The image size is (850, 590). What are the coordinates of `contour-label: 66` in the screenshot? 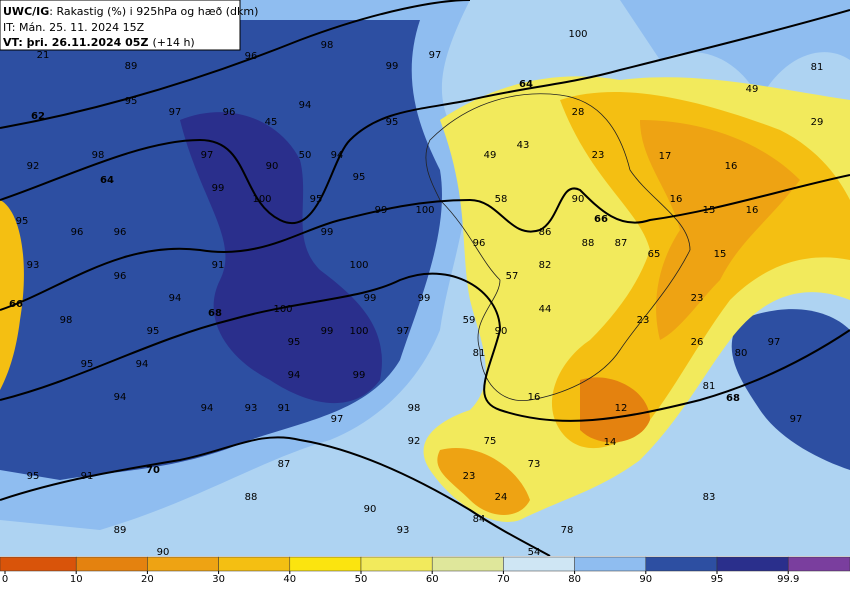 It's located at (16, 304).